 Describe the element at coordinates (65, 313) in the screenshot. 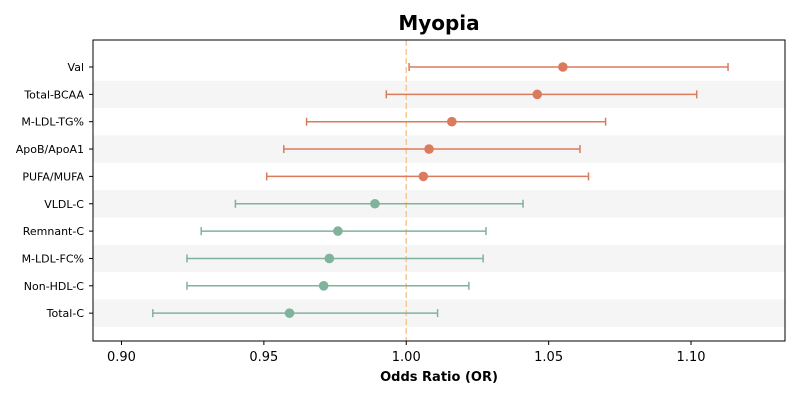

I see `y-tick-label: Total-C` at that location.